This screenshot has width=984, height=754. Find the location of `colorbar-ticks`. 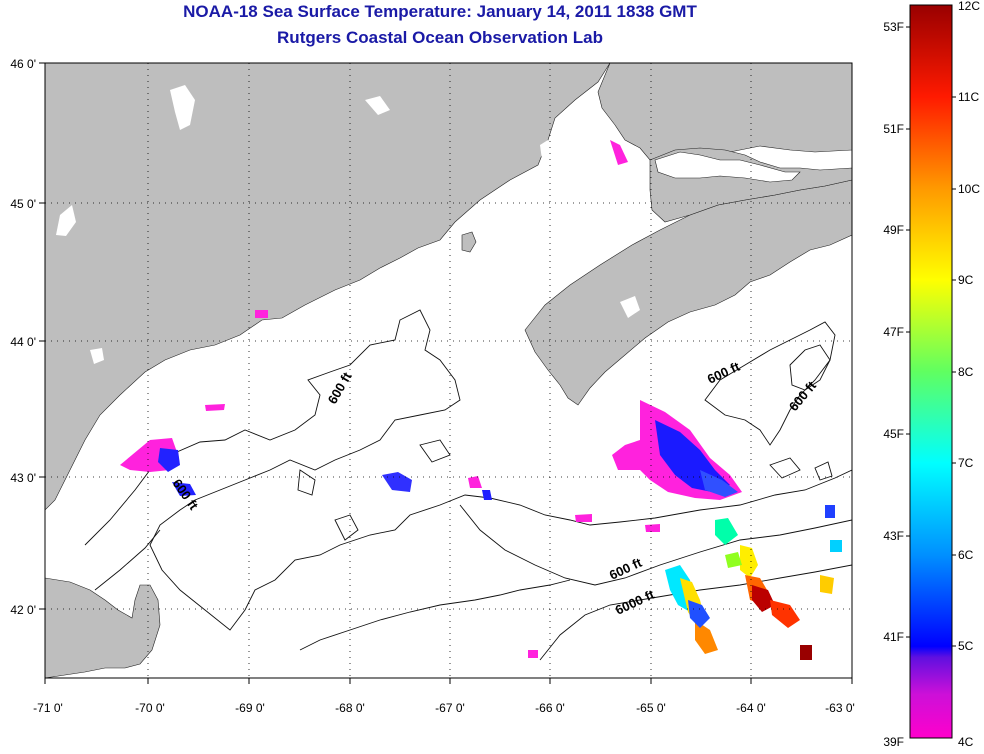

colorbar-ticks is located at coordinates (931, 336).